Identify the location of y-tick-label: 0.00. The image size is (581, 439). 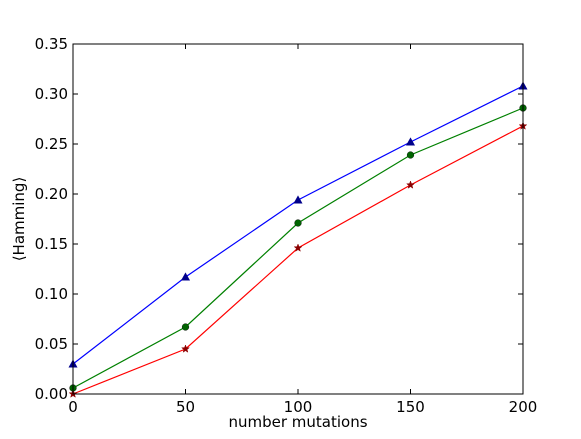
(51, 394).